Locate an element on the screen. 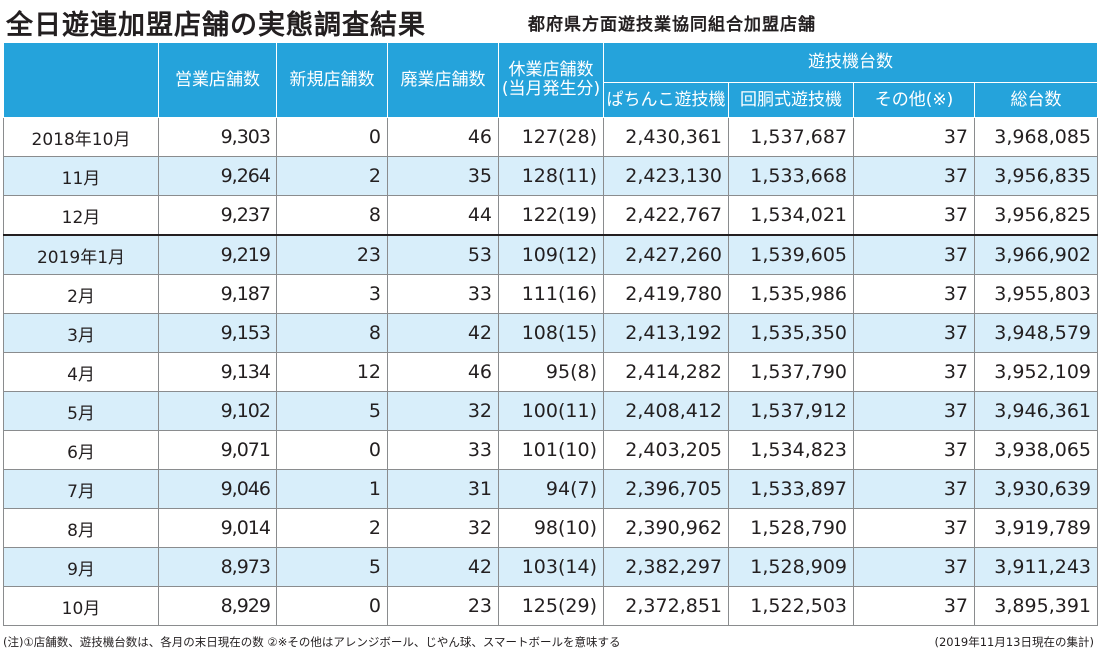 The width and height of the screenshot is (1100, 658). closed-stores-cell: 46 is located at coordinates (443, 372).